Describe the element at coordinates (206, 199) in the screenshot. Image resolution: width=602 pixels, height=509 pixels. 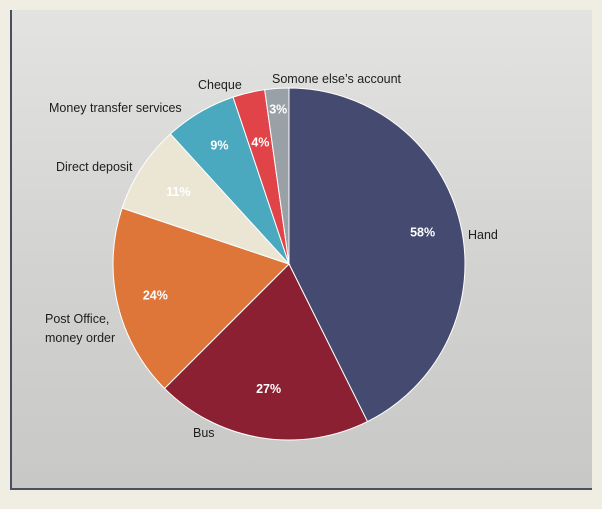
I see `pie-slice-direct-deposit` at that location.